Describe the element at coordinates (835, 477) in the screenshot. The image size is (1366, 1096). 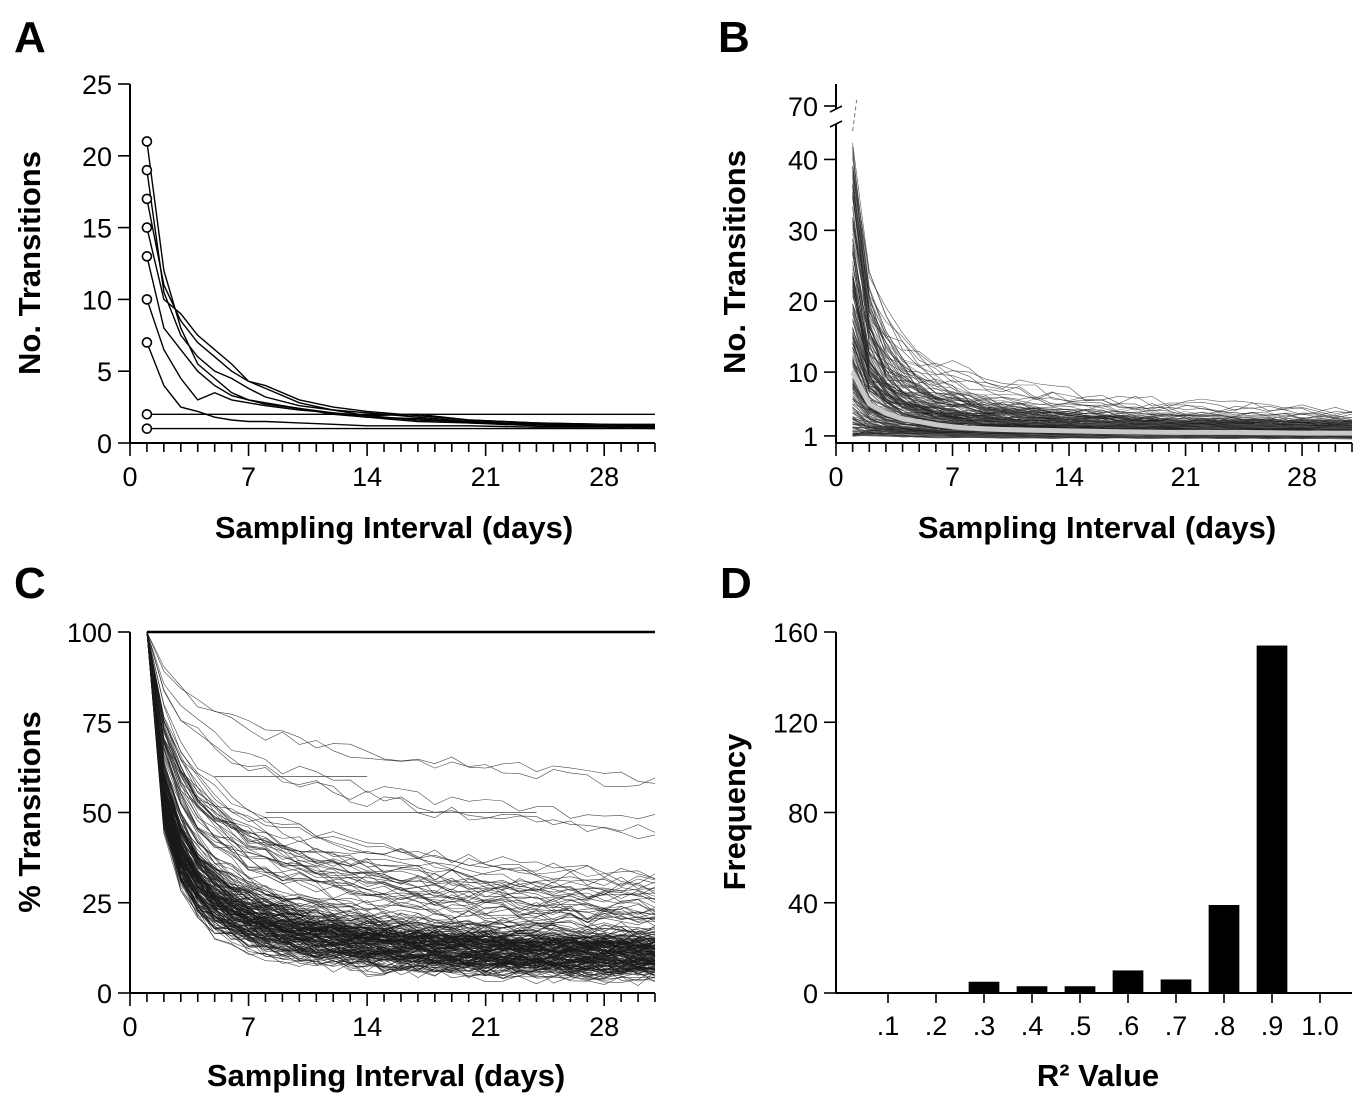
I see `panel-b-x-tick-label: 0` at that location.